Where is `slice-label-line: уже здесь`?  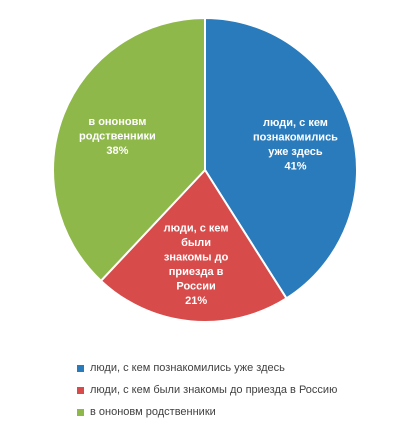 slice-label-line: уже здесь is located at coordinates (295, 152).